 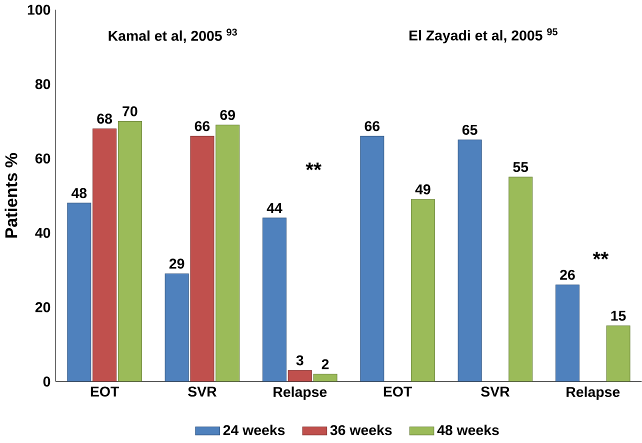 I want to click on annotation: El Zayadi et al, 2005 $^{95}$, so click(x=483, y=36).